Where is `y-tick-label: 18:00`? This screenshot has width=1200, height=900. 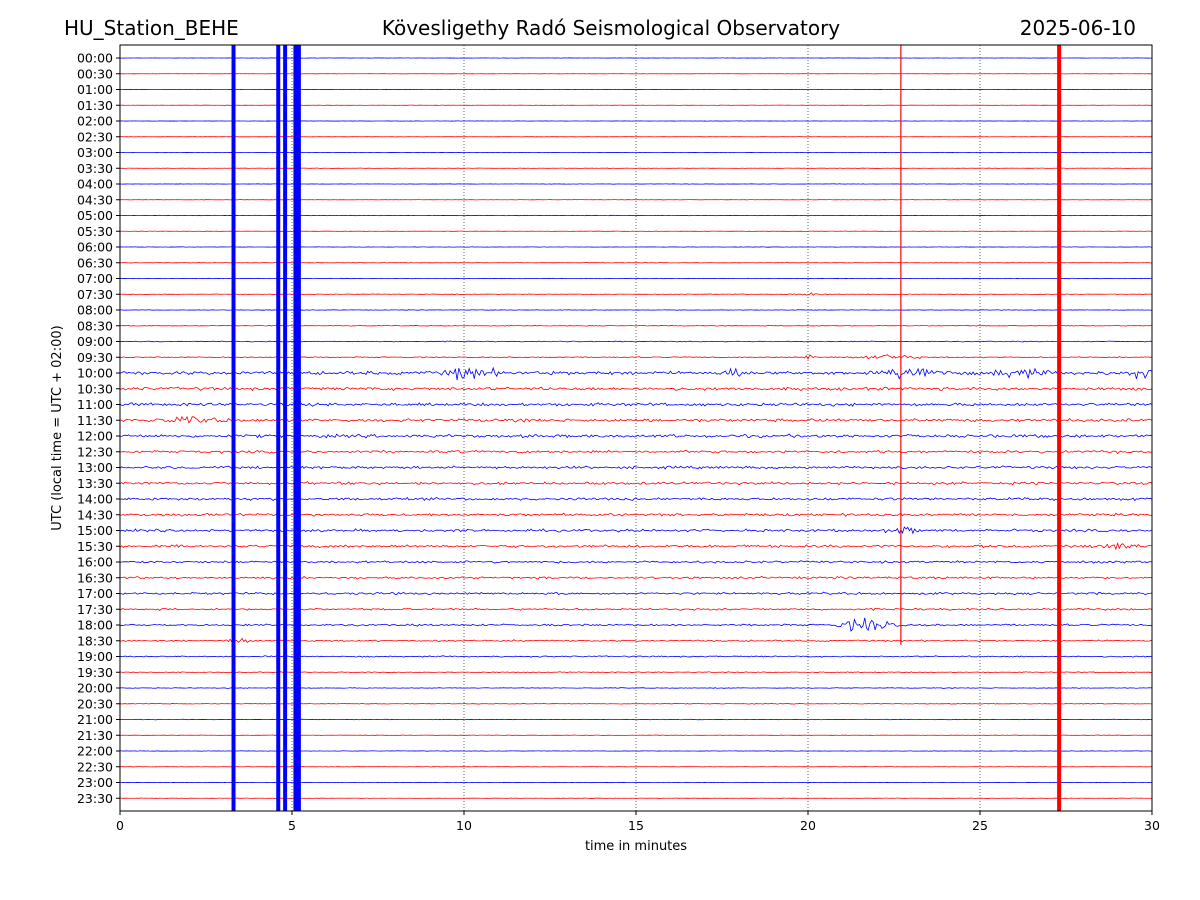 y-tick-label: 18:00 is located at coordinates (95, 625).